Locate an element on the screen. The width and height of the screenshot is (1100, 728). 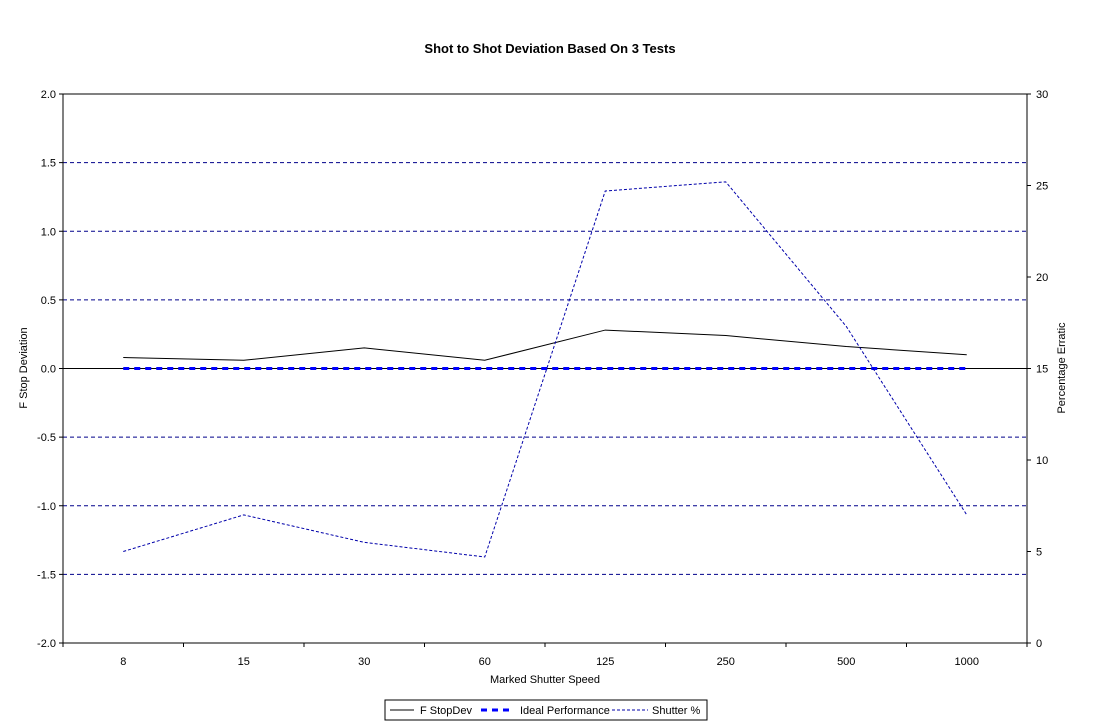
series-line-f-stopdev is located at coordinates (545, 345).